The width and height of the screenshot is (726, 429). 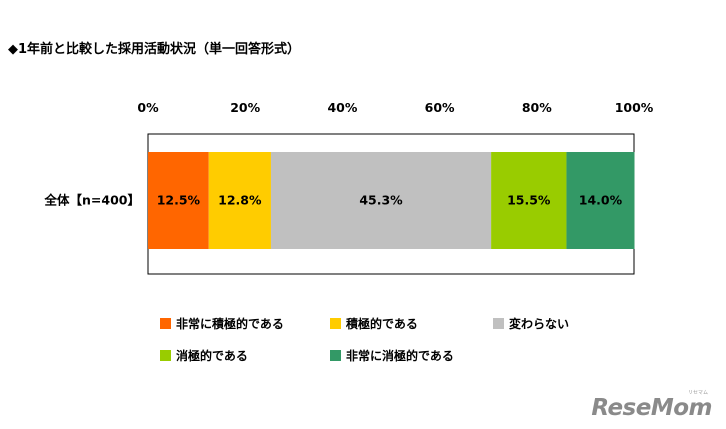 I want to click on data-label: 12.5%, so click(x=179, y=200).